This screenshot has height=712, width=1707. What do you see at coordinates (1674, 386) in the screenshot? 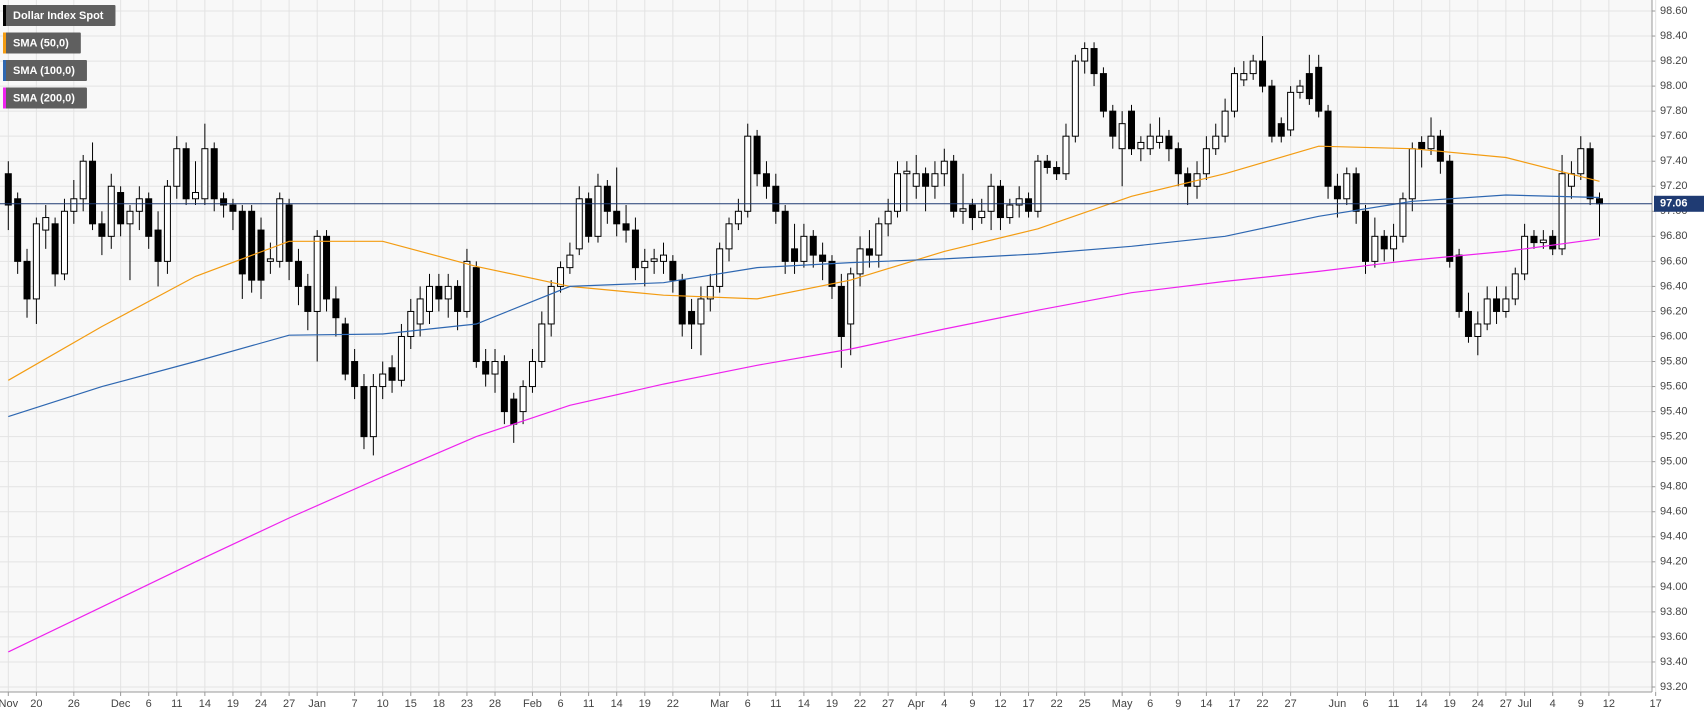
I see `y-tick-label: 95.60` at bounding box center [1674, 386].